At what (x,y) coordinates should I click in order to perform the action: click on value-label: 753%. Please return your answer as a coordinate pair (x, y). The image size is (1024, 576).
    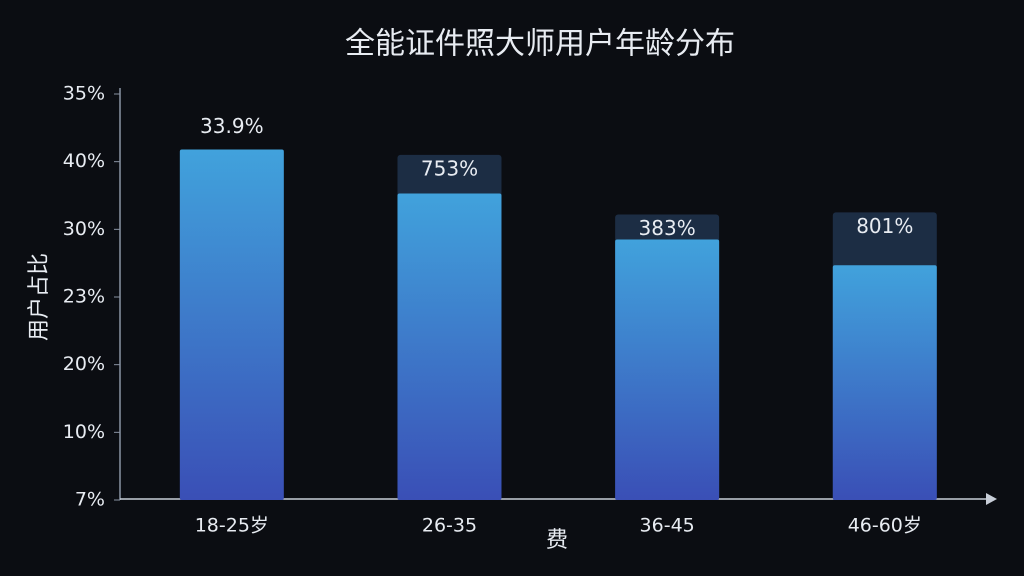
    Looking at the image, I should click on (449, 168).